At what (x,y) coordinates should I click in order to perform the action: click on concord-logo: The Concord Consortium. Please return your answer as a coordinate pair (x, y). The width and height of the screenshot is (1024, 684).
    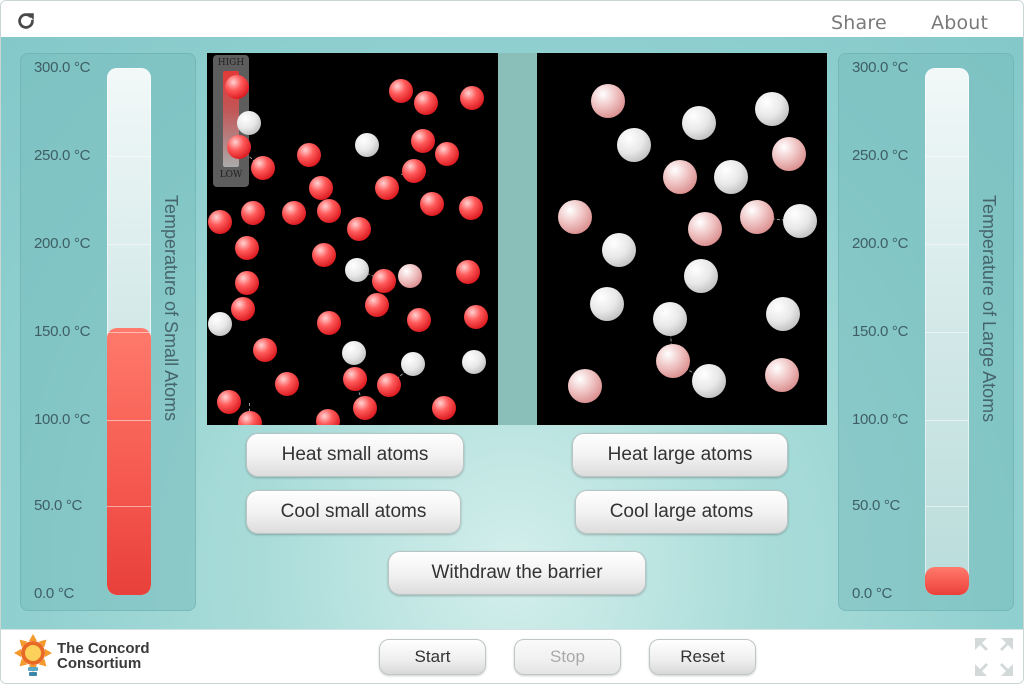
    Looking at the image, I should click on (88, 657).